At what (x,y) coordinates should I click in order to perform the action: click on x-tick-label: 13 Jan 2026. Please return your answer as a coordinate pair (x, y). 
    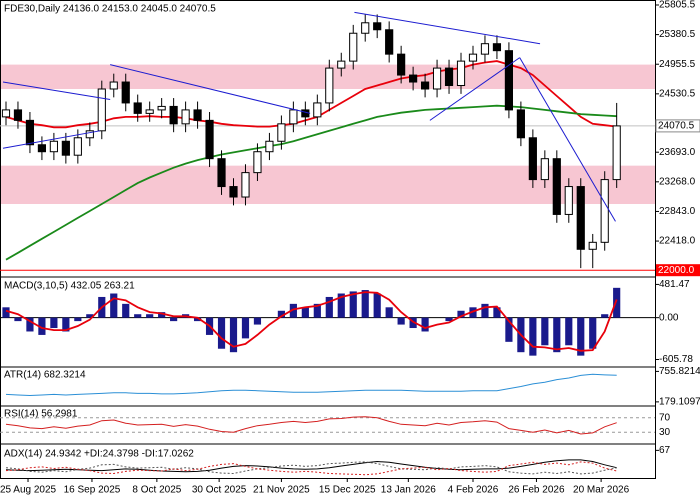
    Looking at the image, I should click on (408, 490).